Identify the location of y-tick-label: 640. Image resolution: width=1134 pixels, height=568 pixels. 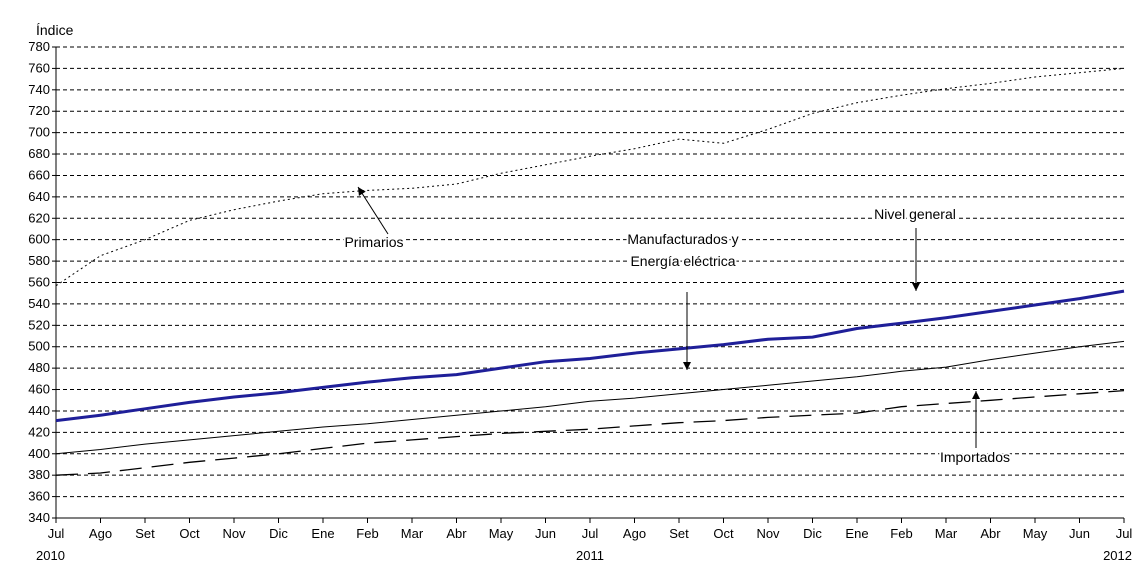
(39, 196).